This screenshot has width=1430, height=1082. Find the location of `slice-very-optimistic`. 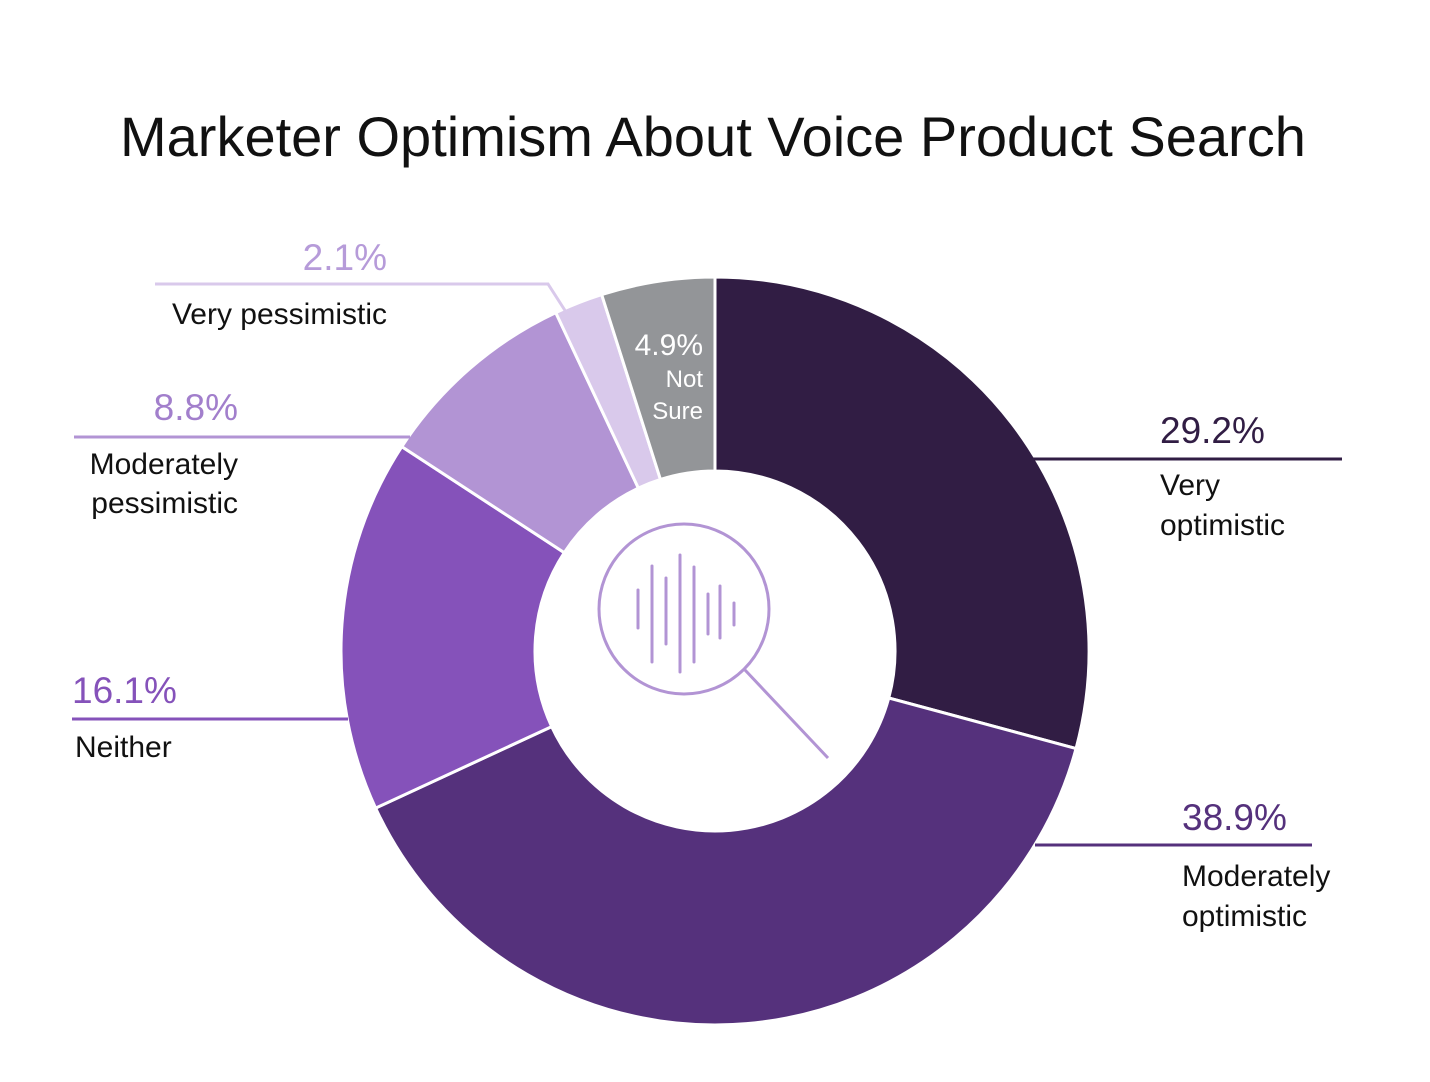

slice-very-optimistic is located at coordinates (902, 513).